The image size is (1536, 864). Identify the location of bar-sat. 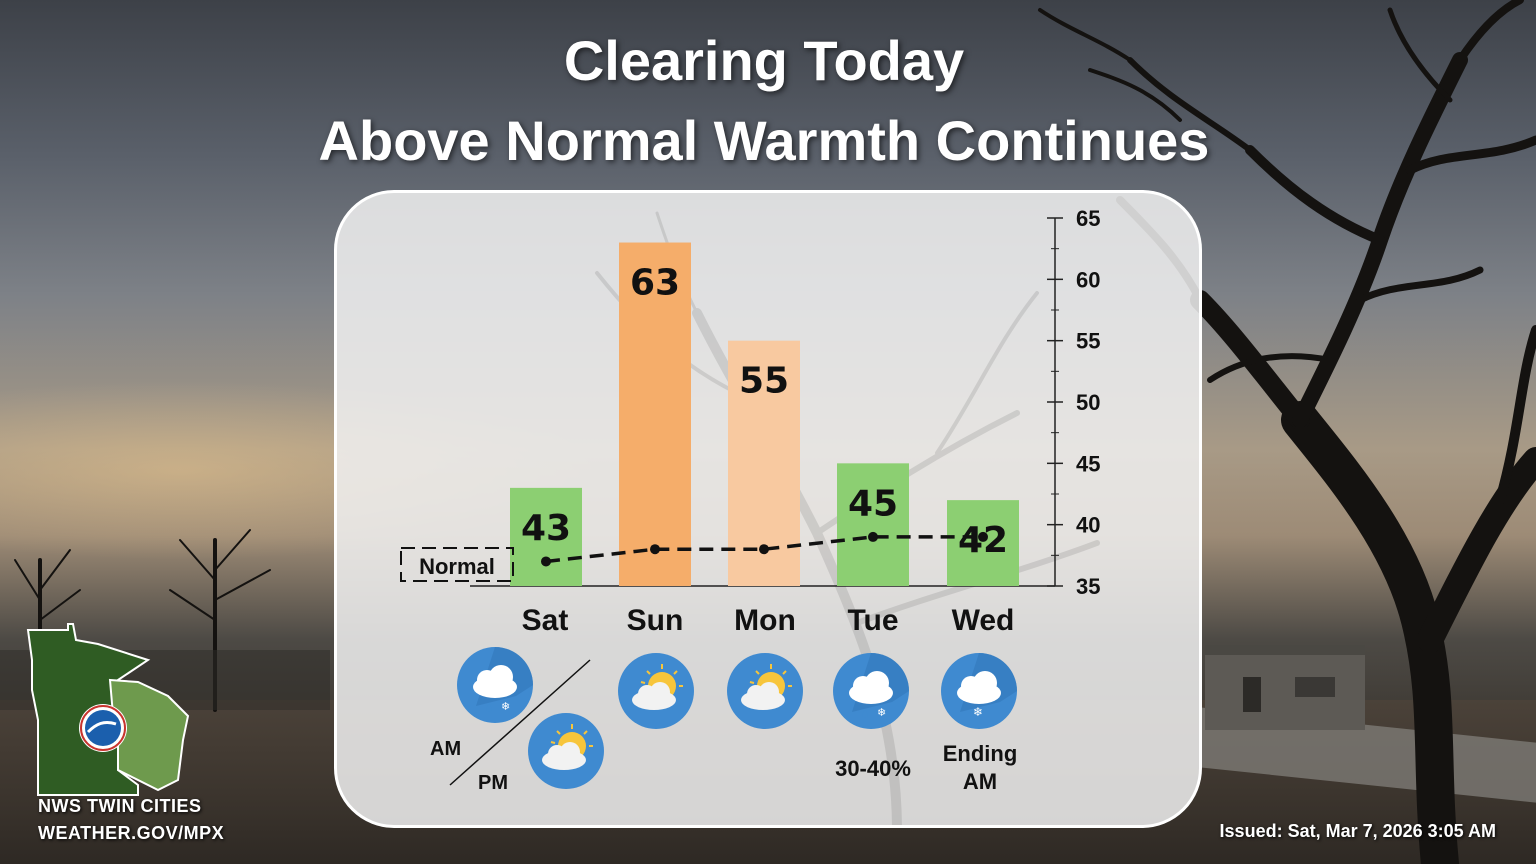
(546, 536).